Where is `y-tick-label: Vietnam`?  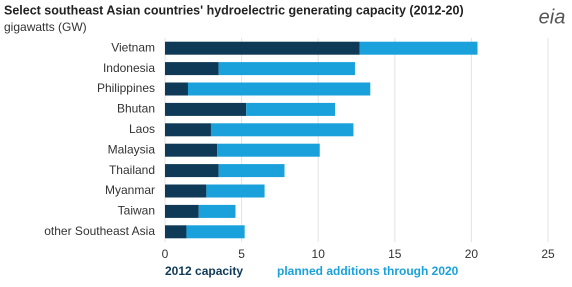 y-tick-label: Vietnam is located at coordinates (133, 47).